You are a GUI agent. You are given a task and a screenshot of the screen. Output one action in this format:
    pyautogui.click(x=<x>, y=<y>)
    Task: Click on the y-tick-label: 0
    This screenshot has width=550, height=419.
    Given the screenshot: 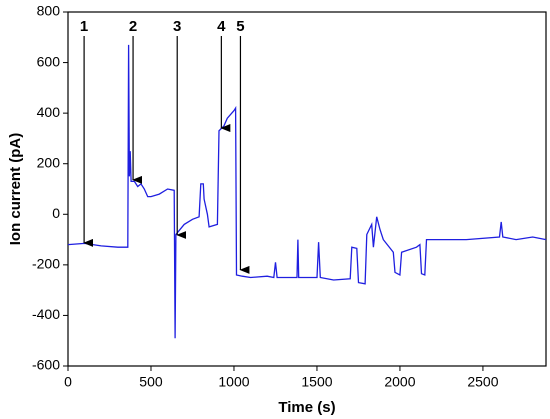 What is the action you would take?
    pyautogui.click(x=56, y=213)
    